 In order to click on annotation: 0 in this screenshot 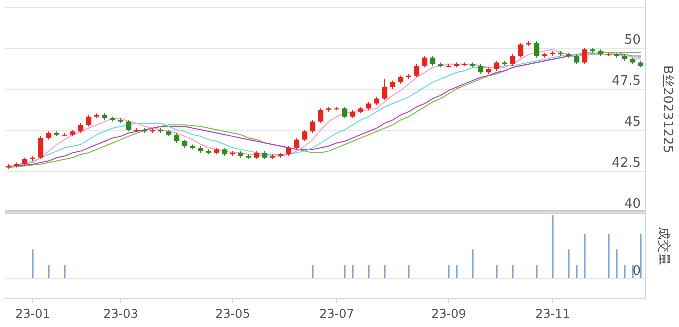, I will do `click(636, 271)`.